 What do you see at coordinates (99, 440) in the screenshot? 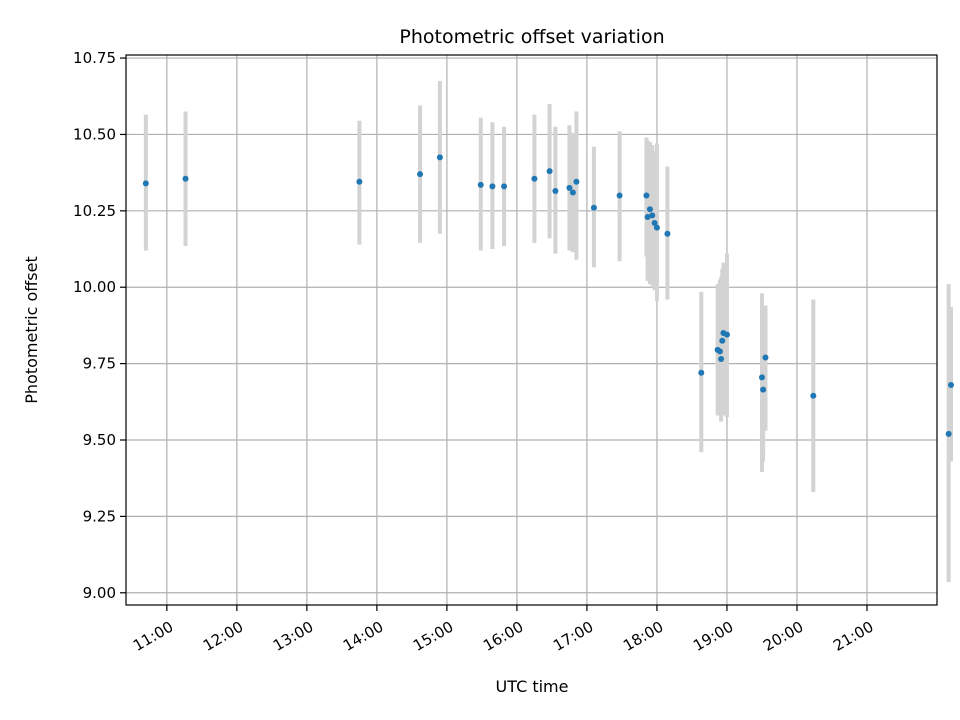
I see `y-tick-label: 9.50` at bounding box center [99, 440].